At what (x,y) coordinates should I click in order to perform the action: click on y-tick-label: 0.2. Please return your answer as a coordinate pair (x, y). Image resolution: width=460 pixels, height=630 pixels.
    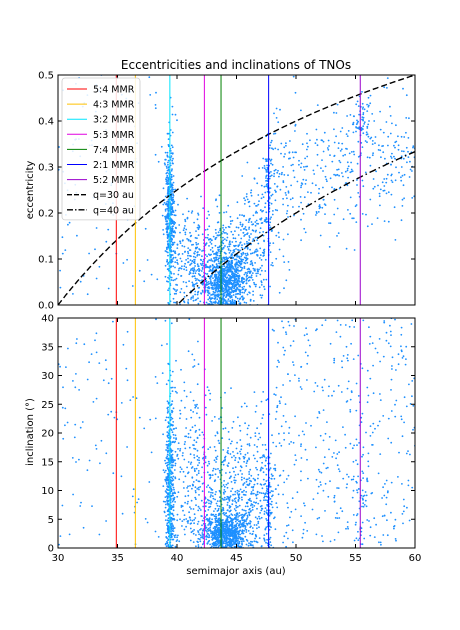
    Looking at the image, I should click on (46, 214).